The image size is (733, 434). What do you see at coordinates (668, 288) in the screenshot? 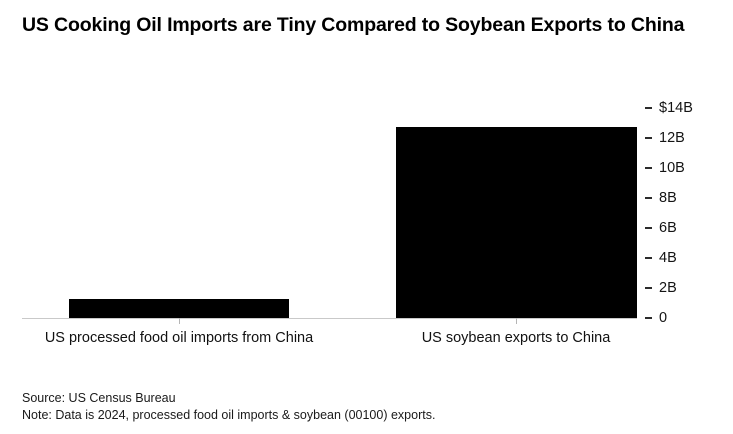
I see `y-axis-tick-label: 2B` at bounding box center [668, 288].